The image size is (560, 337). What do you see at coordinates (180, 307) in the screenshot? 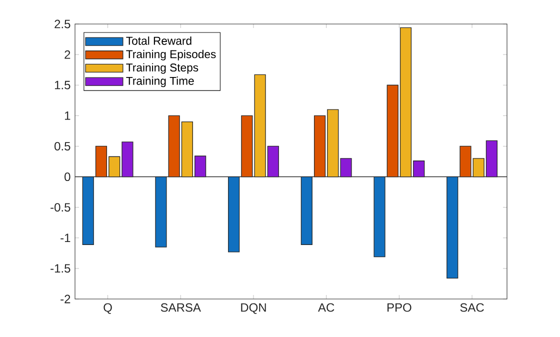
I see `x-tick-label: SARSA` at bounding box center [180, 307].